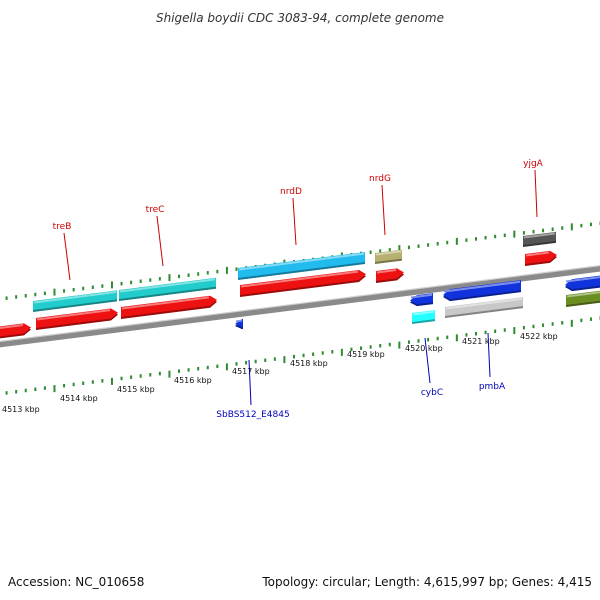  I want to click on tick-label: 4522 kbp, so click(539, 336).